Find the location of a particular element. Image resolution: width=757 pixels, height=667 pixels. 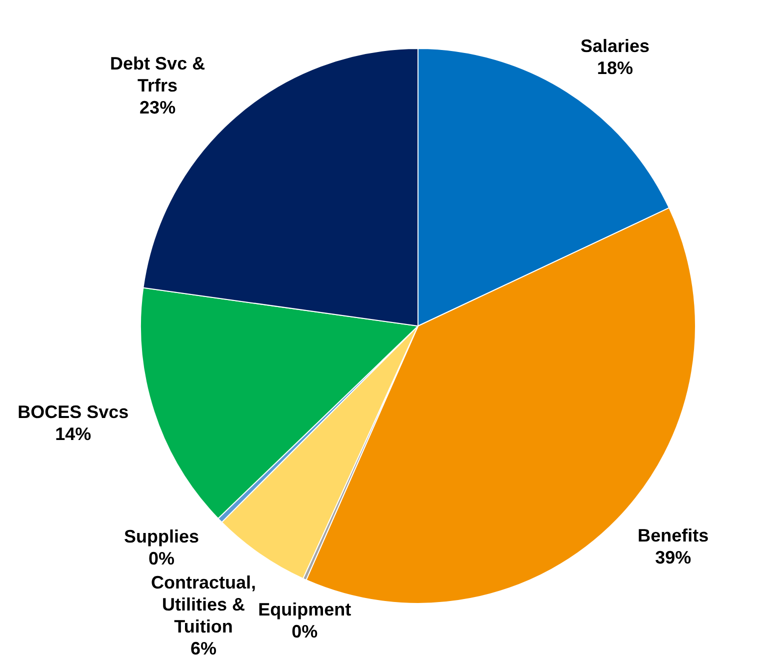

data-label: 39% is located at coordinates (673, 558).